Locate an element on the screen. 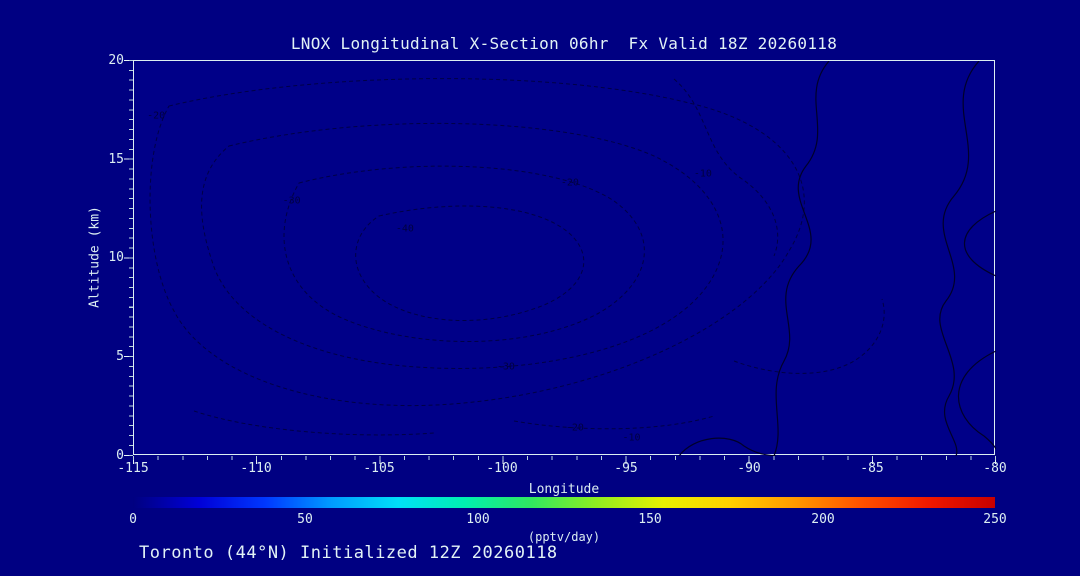 The height and width of the screenshot is (576, 1080). colorbar-tick-200: 200 is located at coordinates (823, 519).